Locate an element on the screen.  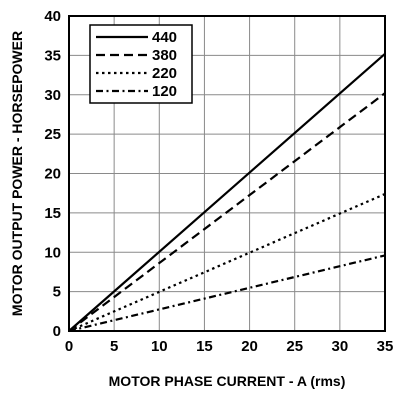
y-tick-label: 0 is located at coordinates (57, 331).